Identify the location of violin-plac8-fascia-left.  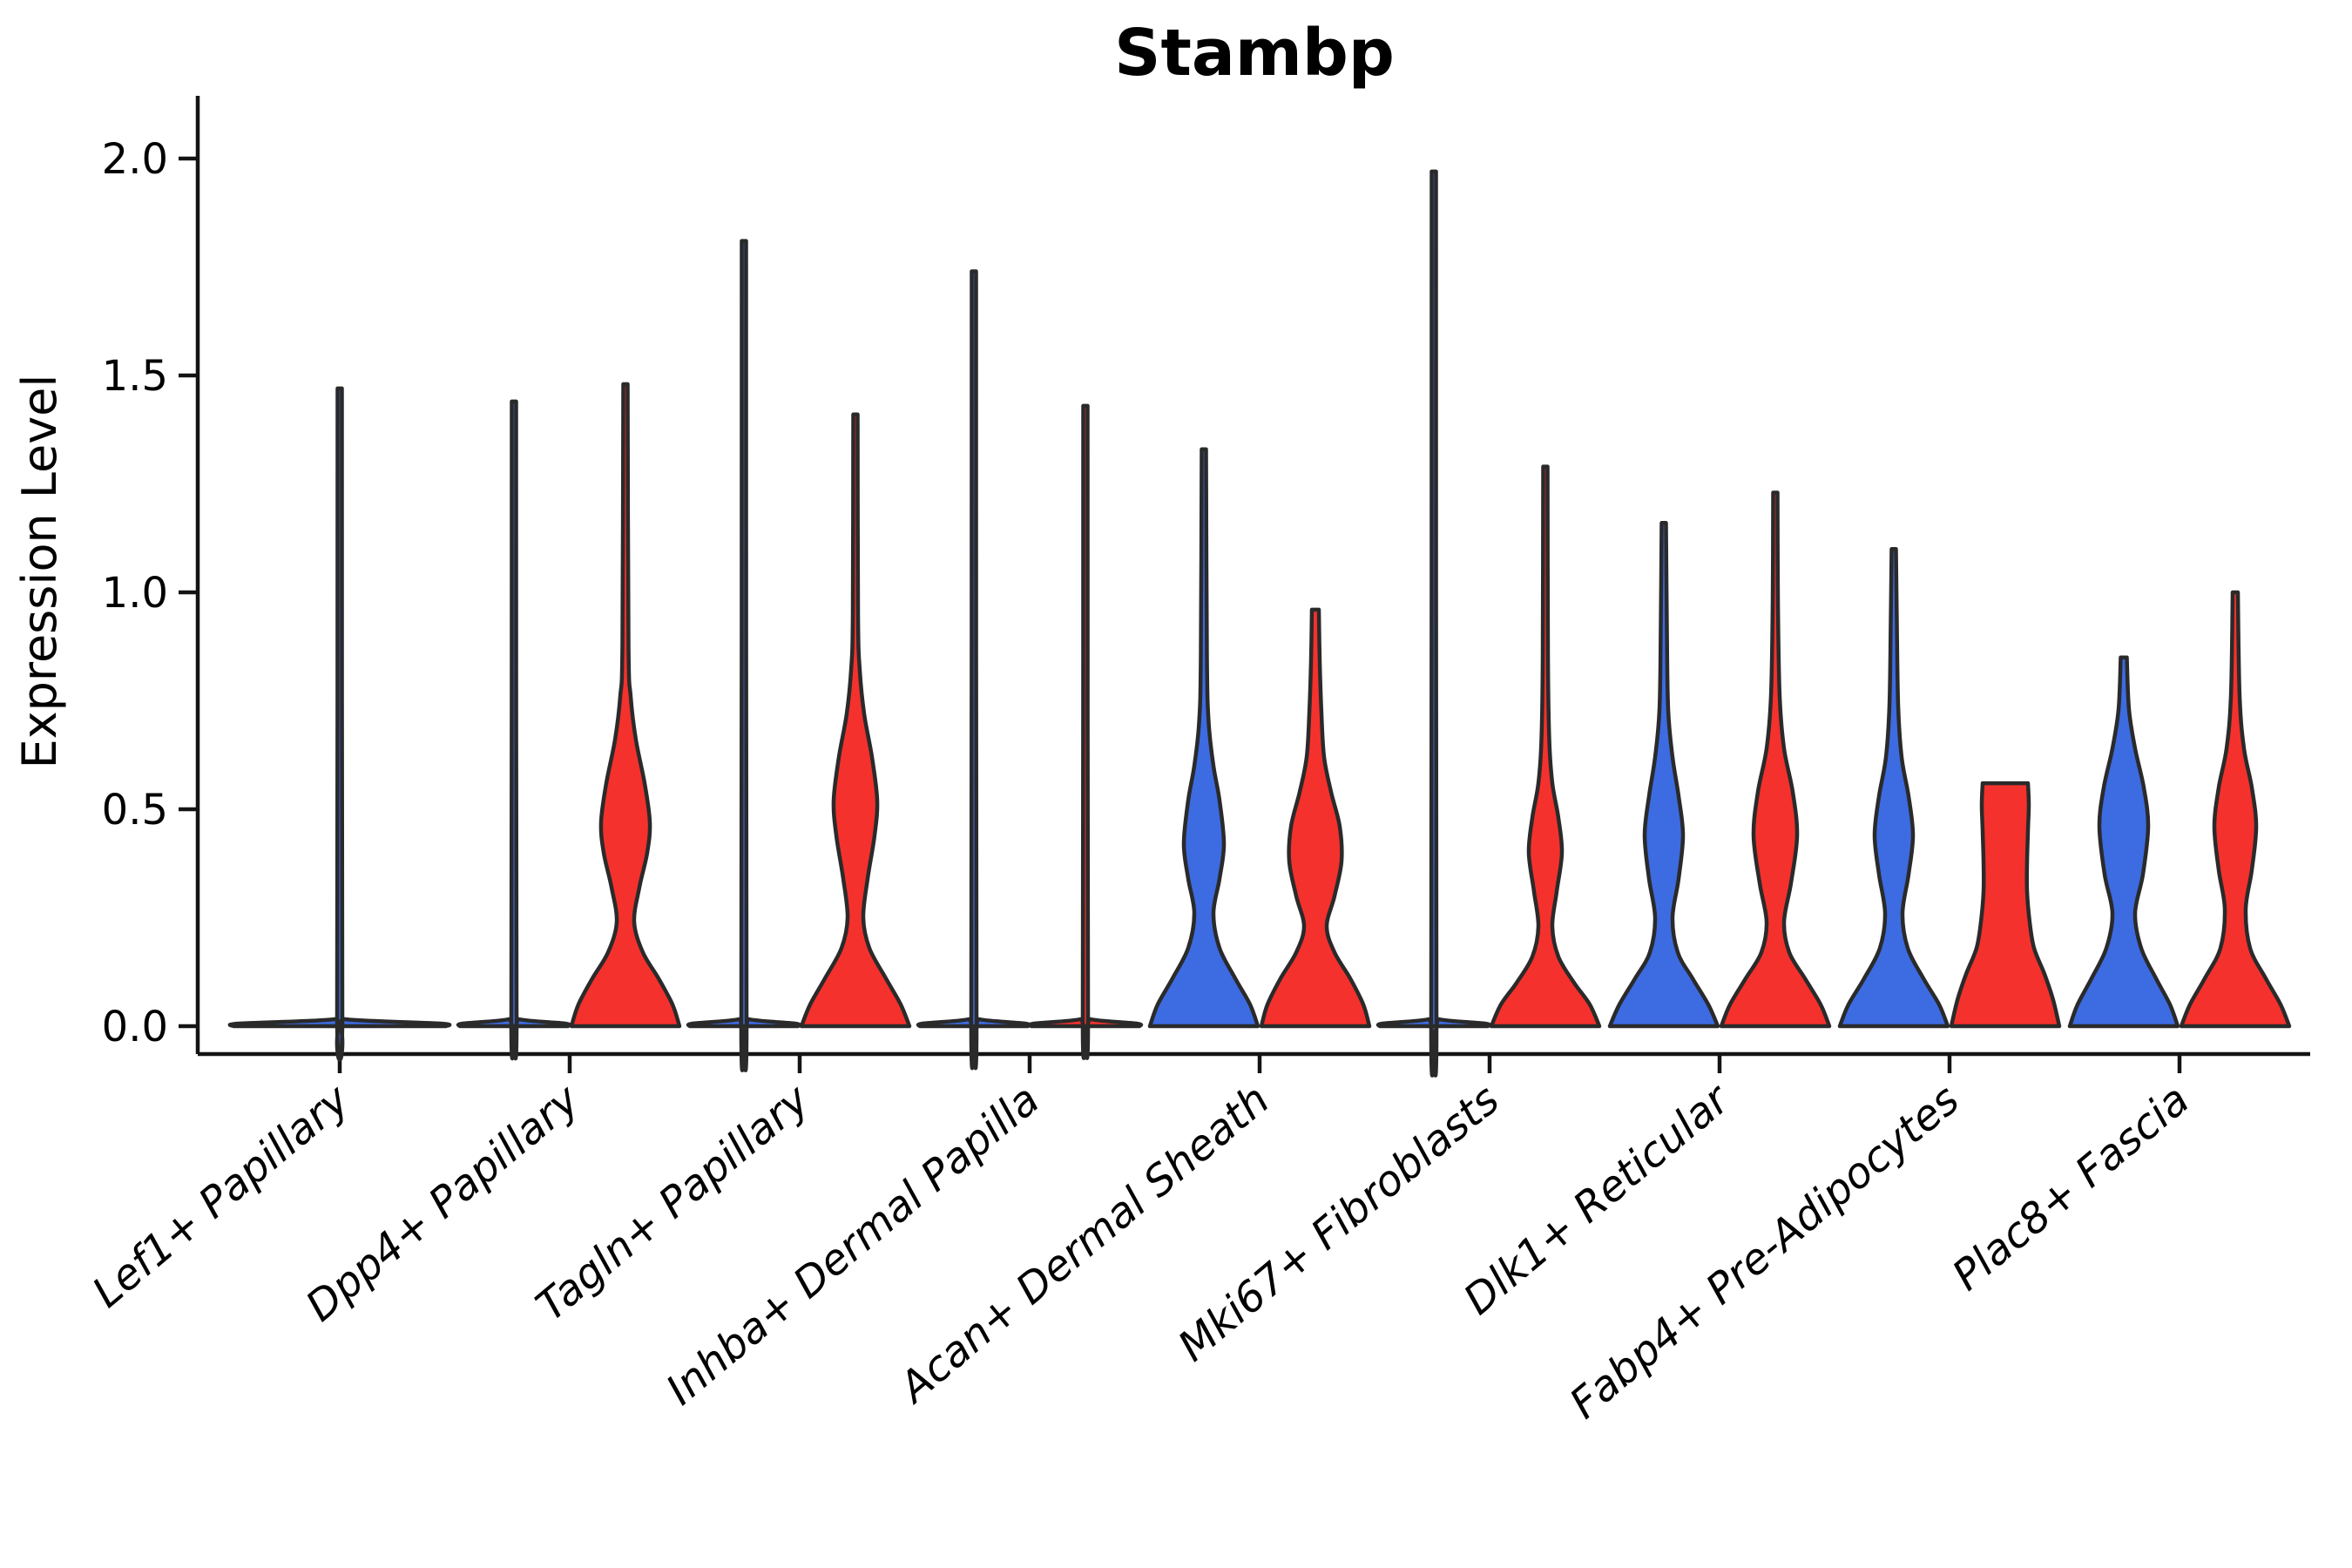
(2123, 842).